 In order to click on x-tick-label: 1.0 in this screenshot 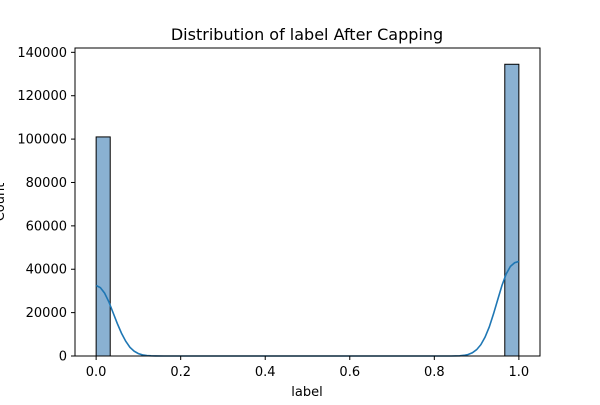, I will do `click(519, 372)`.